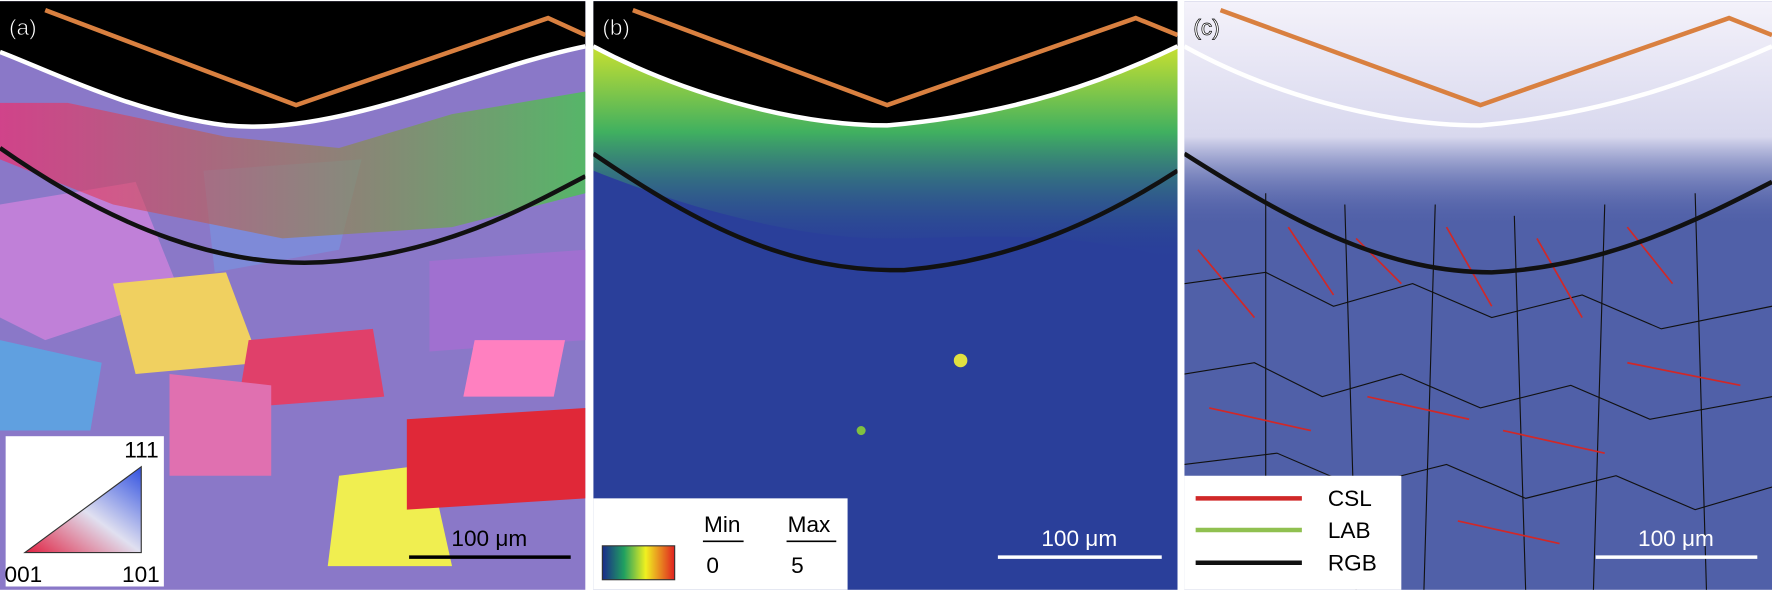  I want to click on colorbar-max-value: 5, so click(797, 565).